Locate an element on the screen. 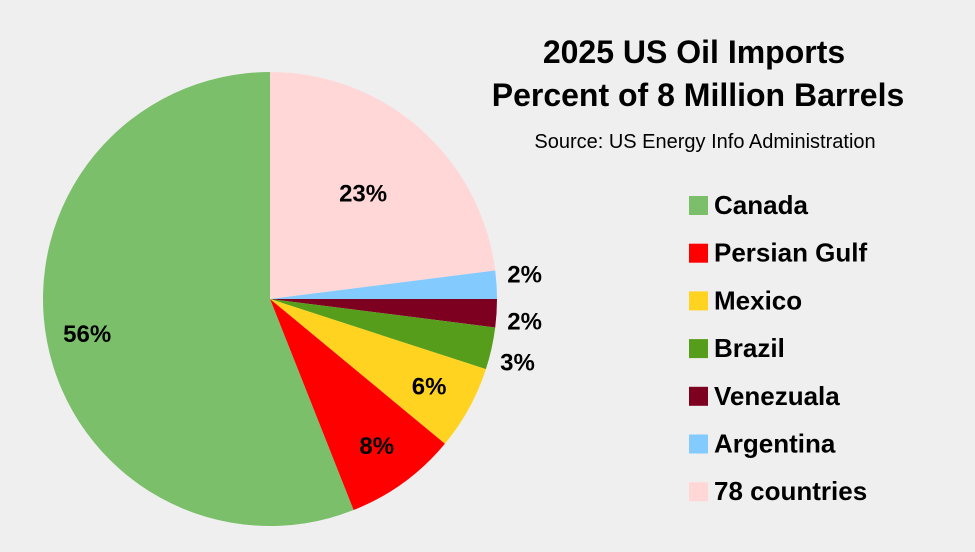 The image size is (975, 552). legend-item-argentina: Argentina is located at coordinates (762, 444).